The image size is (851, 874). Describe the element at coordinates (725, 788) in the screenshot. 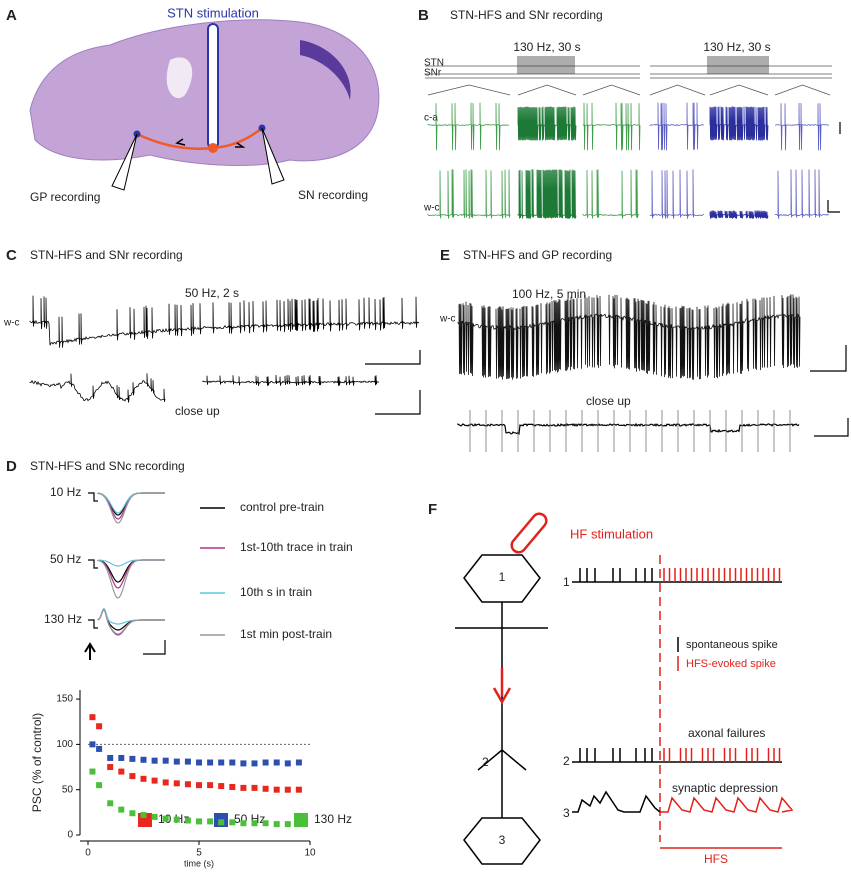

I see `annotation: synaptic depression` at that location.